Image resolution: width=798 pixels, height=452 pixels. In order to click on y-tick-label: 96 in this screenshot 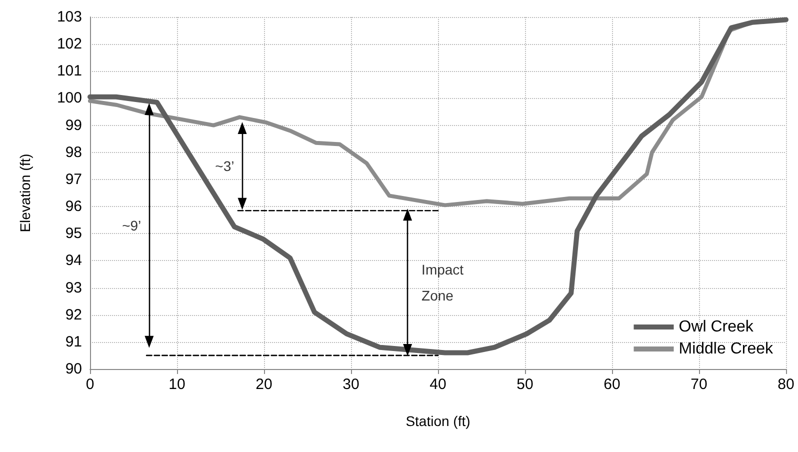, I will do `click(73, 207)`.